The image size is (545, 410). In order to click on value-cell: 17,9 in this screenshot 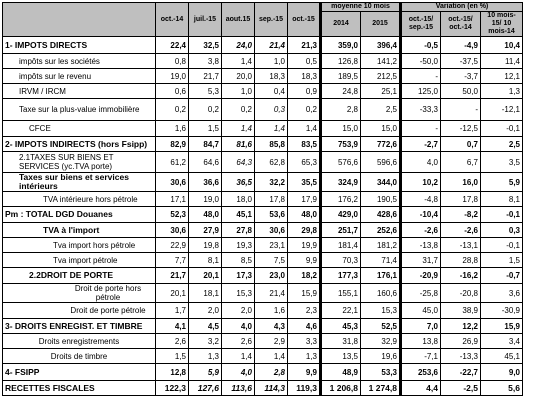, I will do `click(304, 199)`.